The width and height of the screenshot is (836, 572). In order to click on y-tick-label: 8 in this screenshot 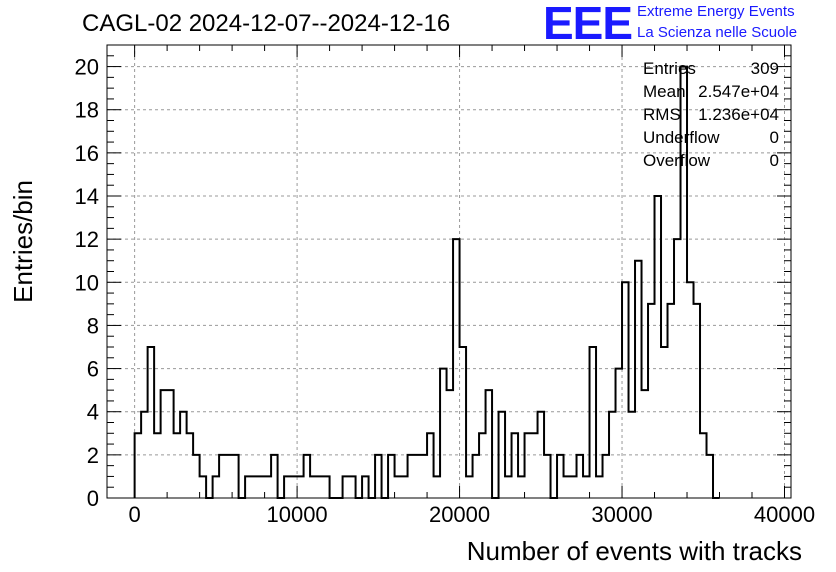, I will do `click(93, 325)`.